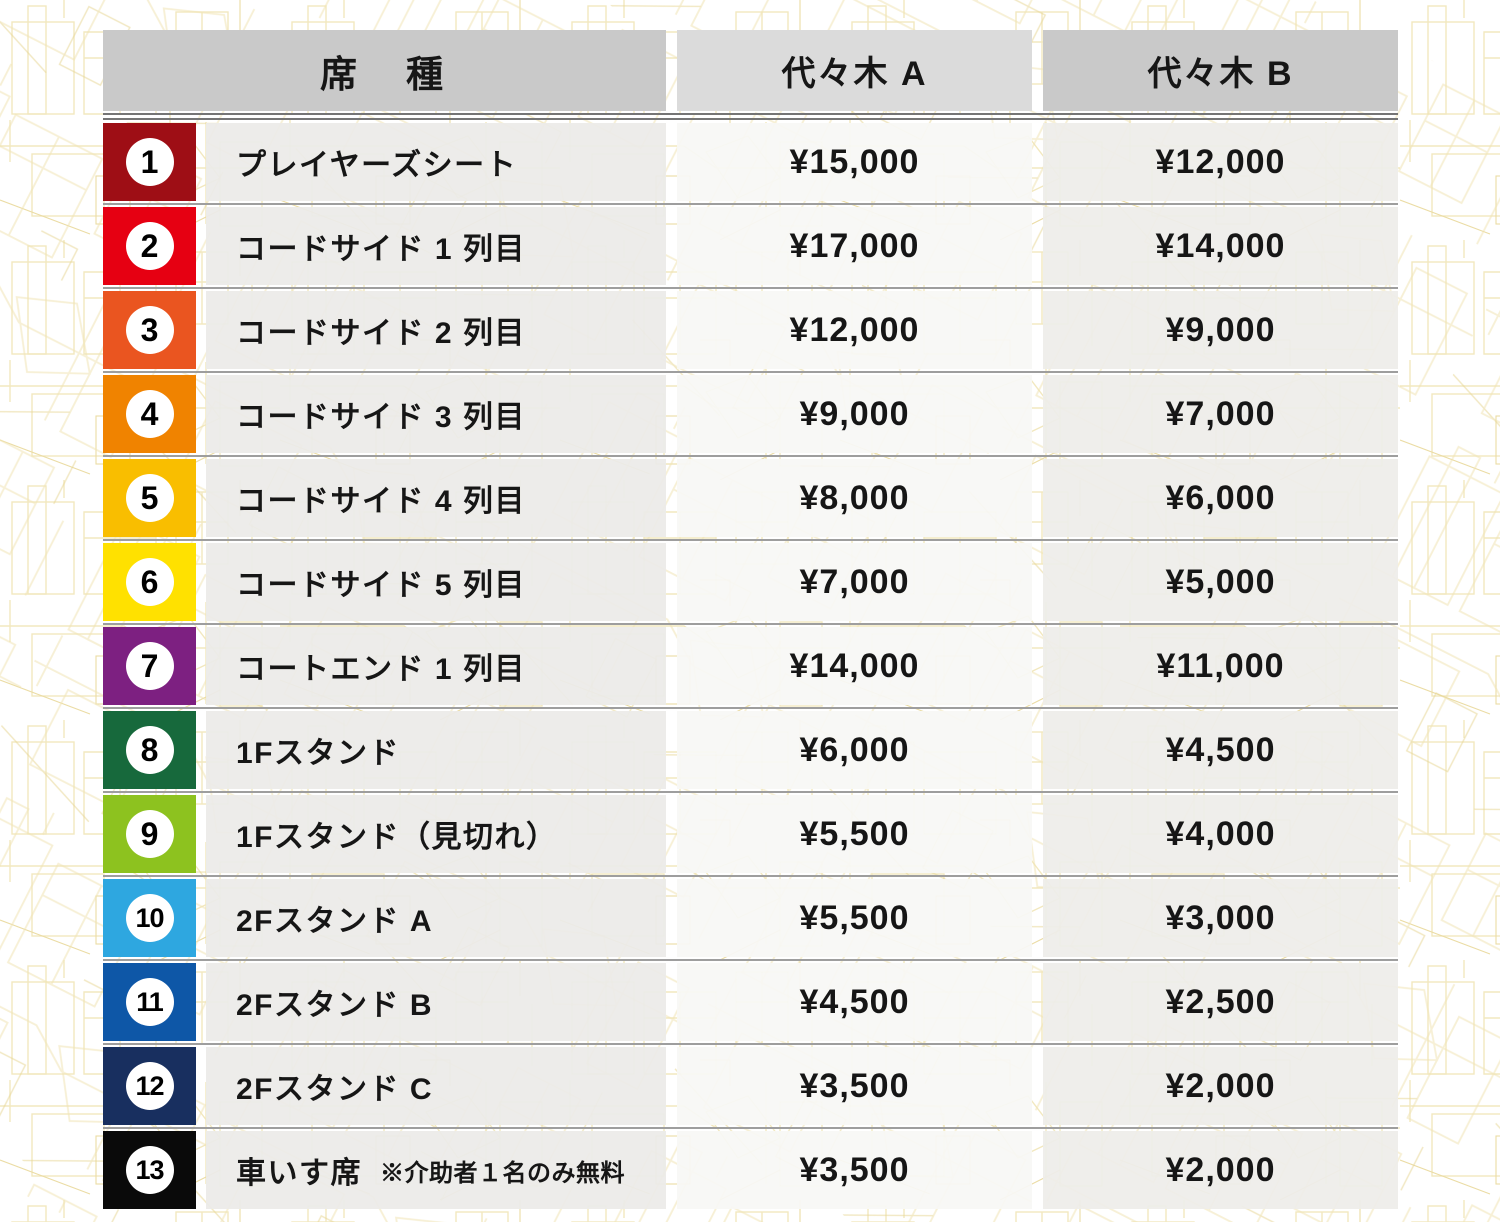 Image resolution: width=1500 pixels, height=1222 pixels. I want to click on seat-number: 9, so click(149, 834).